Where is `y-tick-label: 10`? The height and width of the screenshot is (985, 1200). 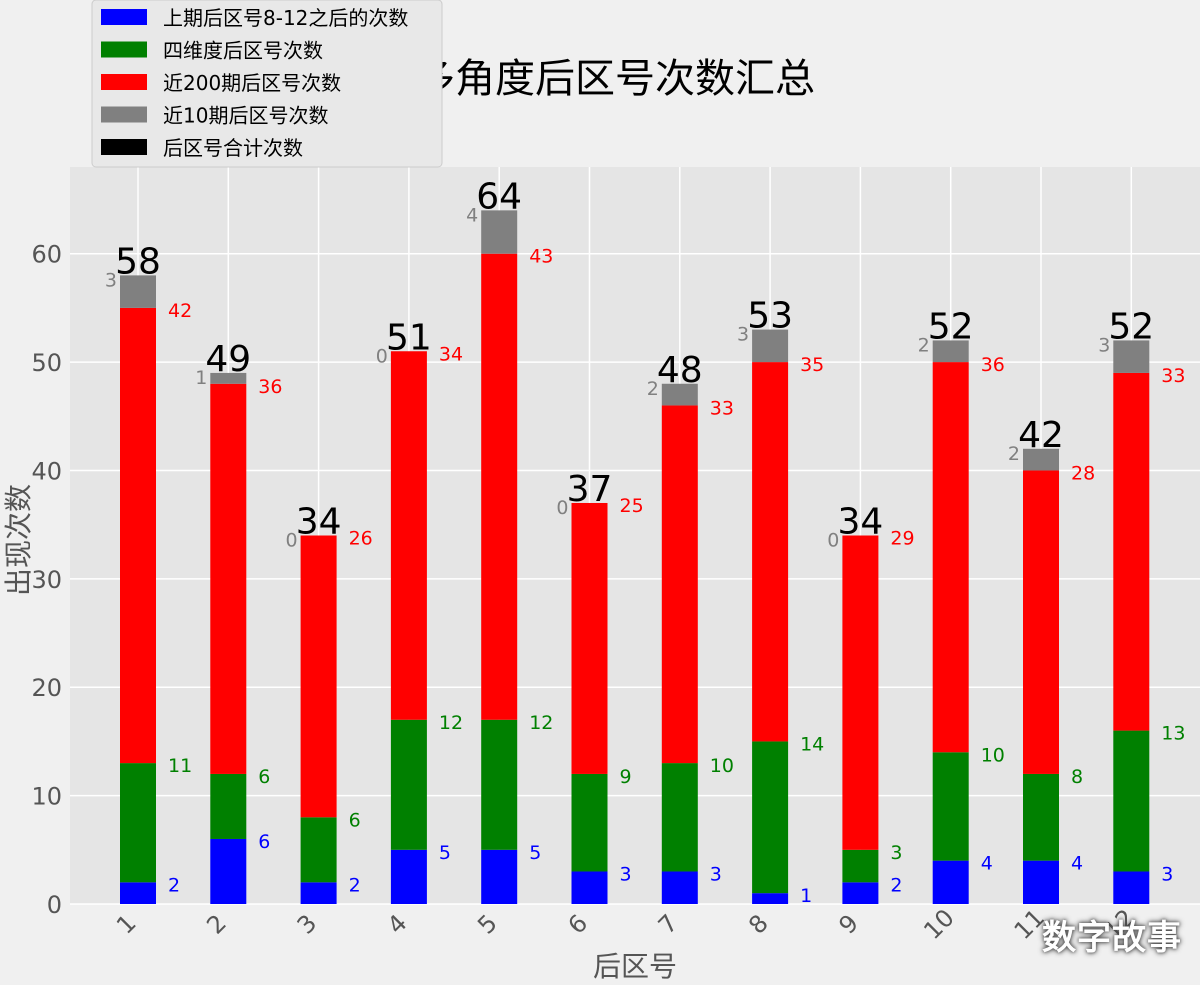
y-tick-label: 10 is located at coordinates (46, 797).